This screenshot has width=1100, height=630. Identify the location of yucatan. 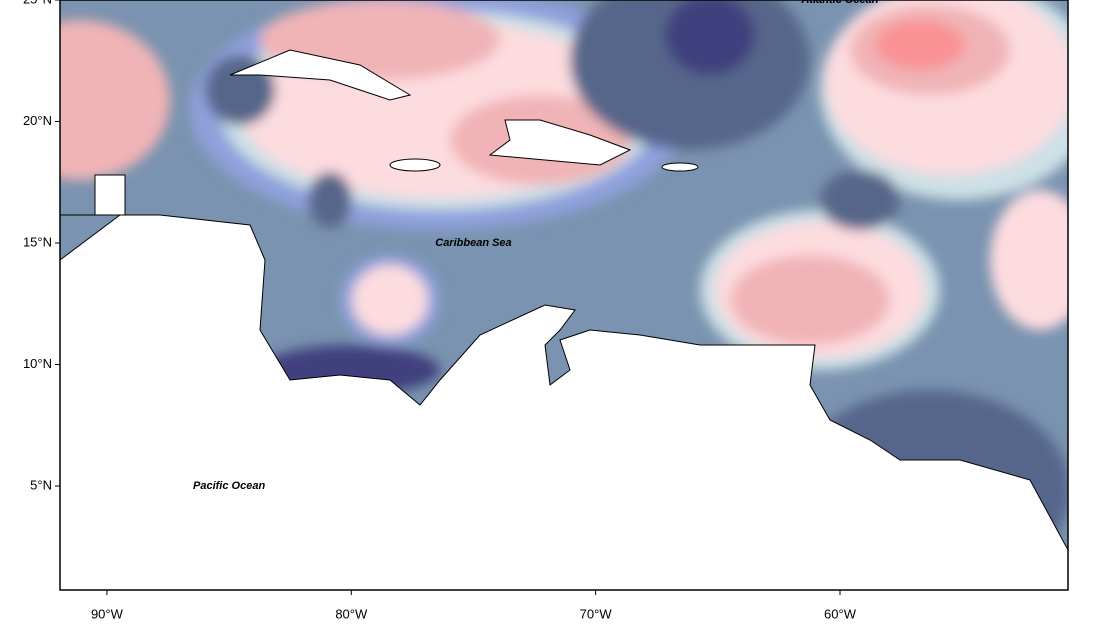
(93, 195).